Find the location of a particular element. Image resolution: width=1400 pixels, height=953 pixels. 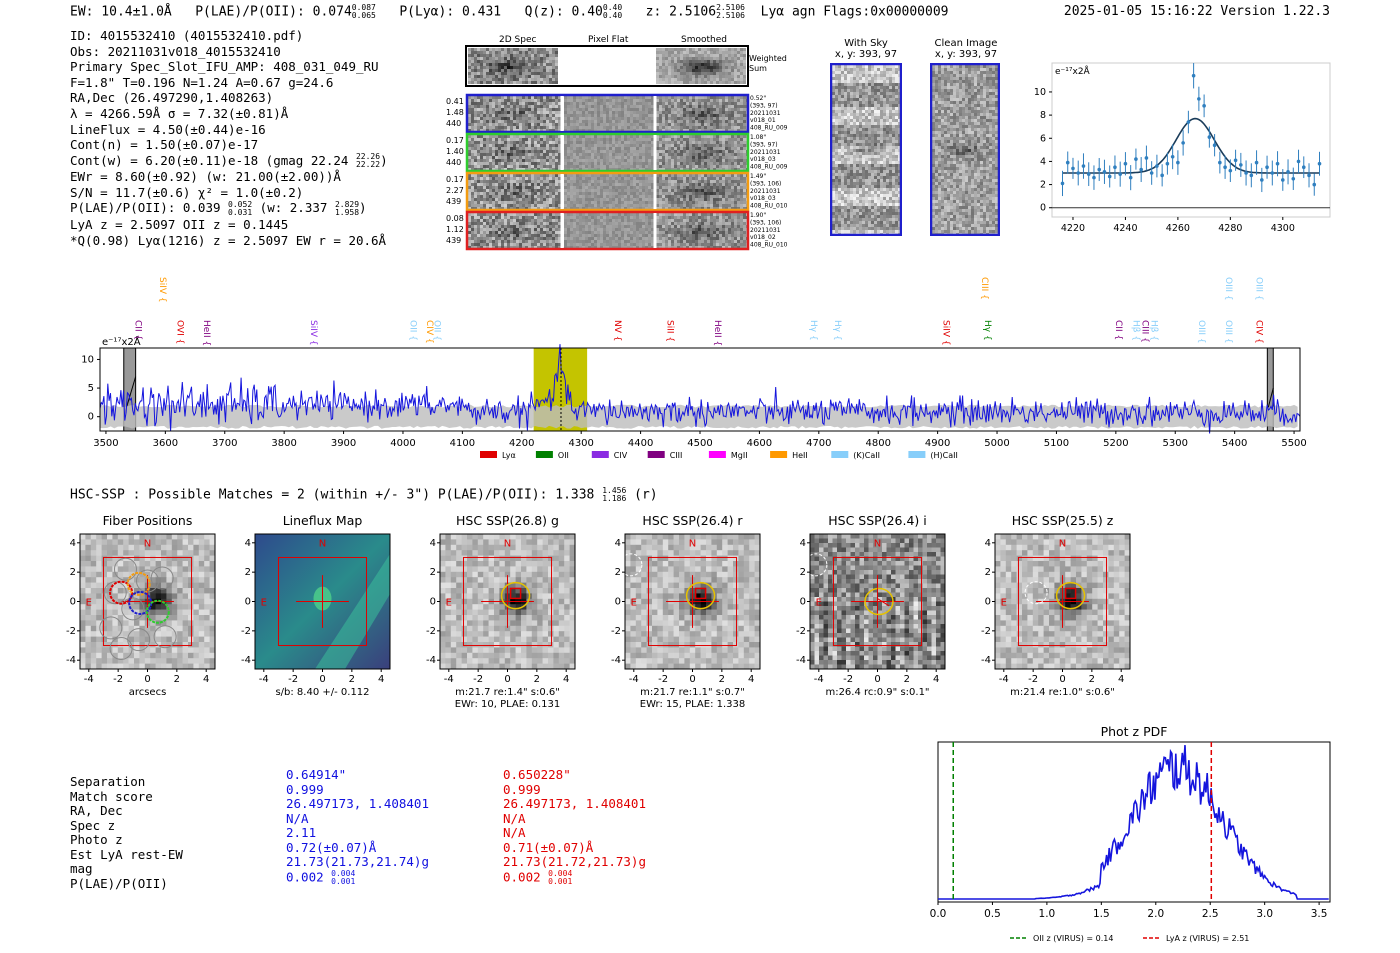

line-fit-chart: e⁻¹⁷x2Å 4220 4240 4260 4280 4300 0 2 4 6 8 10 is located at coordinates (1182, 148).